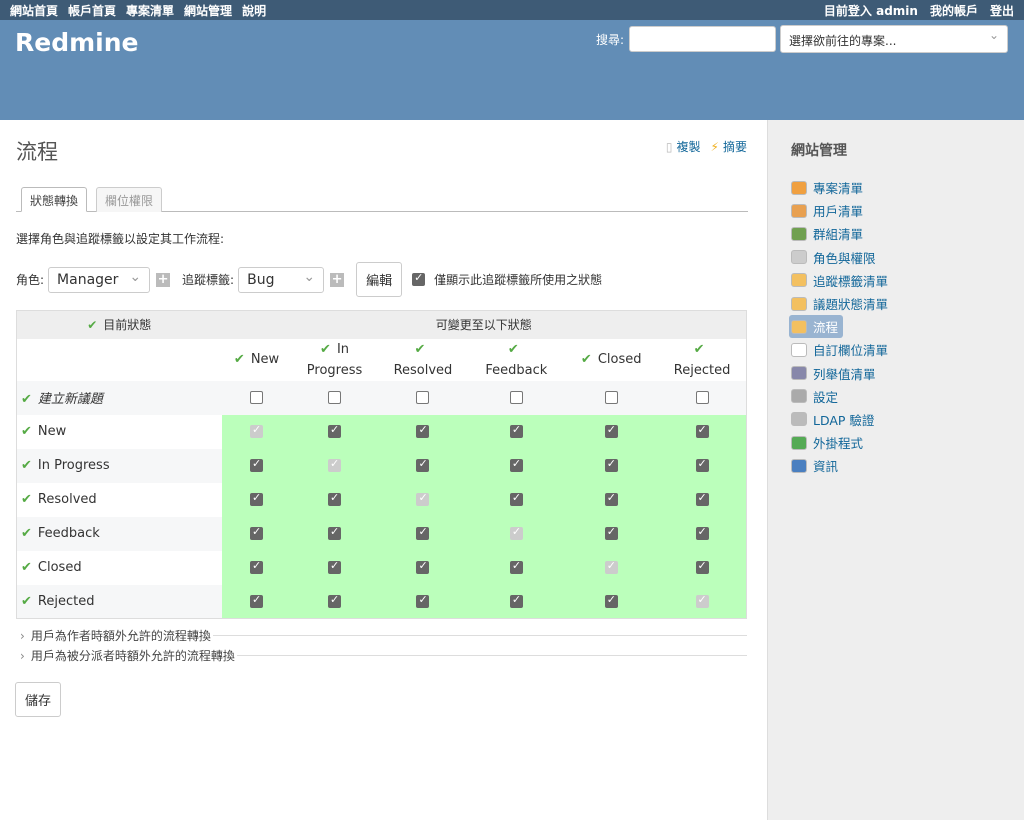  I want to click on row-label: Rejected, so click(66, 601).